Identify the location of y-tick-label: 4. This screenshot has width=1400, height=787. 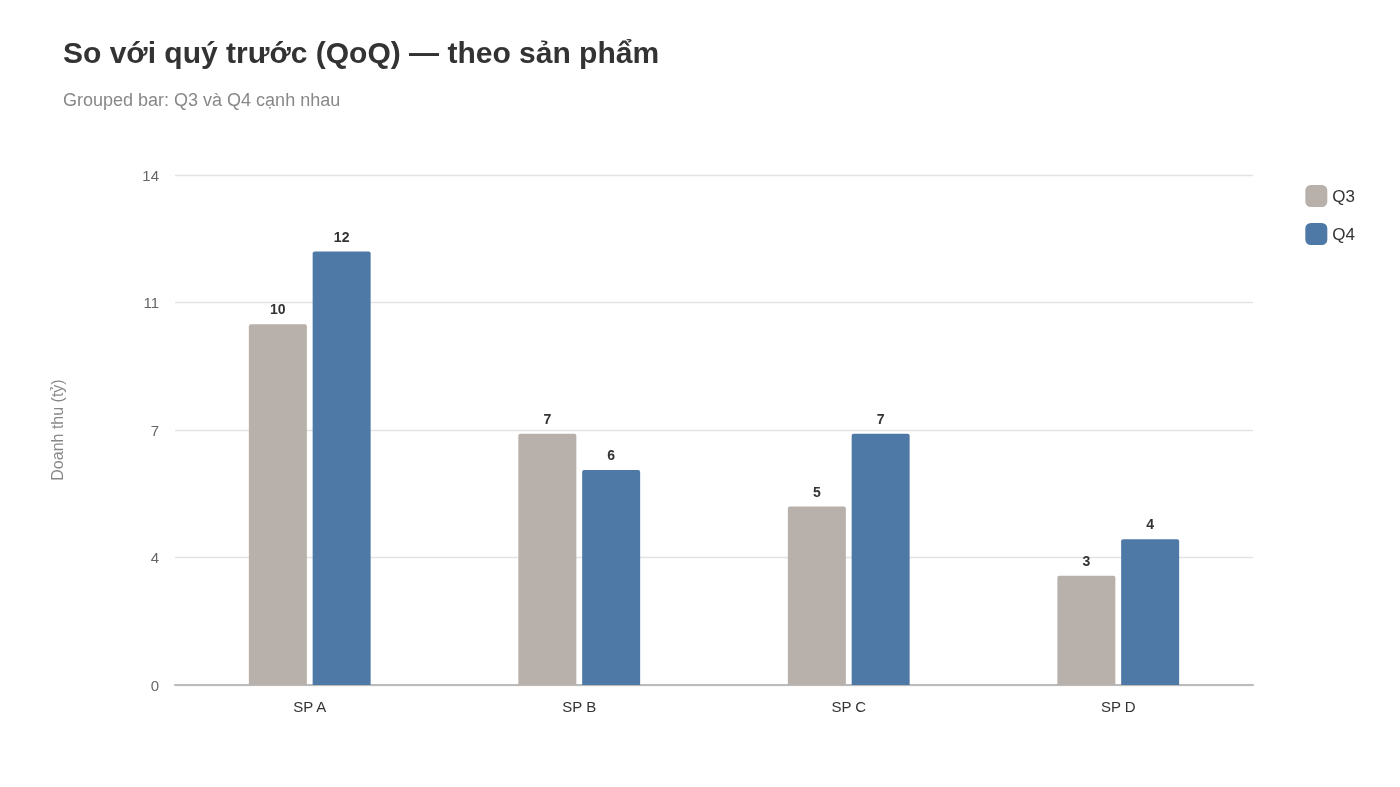
(154, 557).